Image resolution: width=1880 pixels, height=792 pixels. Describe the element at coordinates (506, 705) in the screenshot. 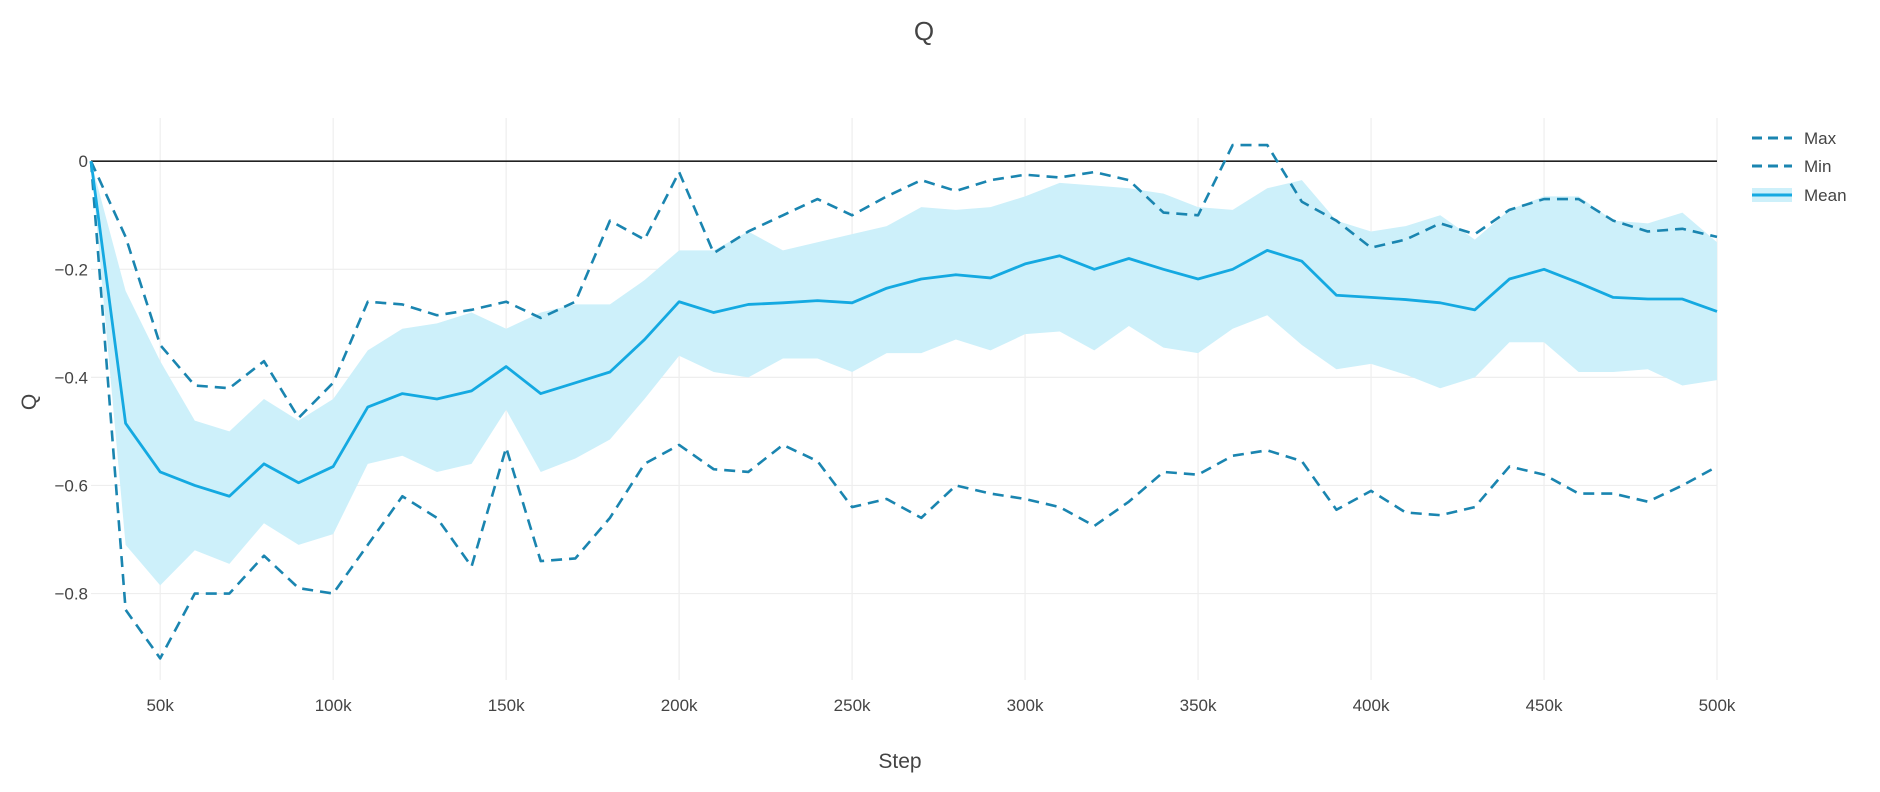

I see `x-tick-label-150k: 150k` at that location.